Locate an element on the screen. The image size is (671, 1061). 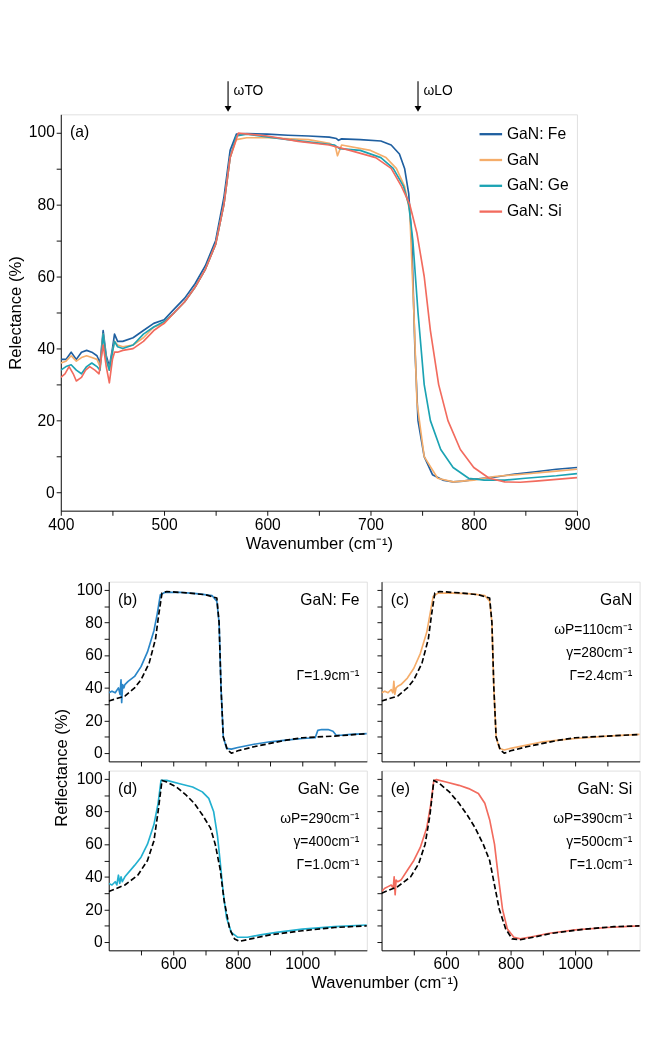
annotation: (d) is located at coordinates (127, 788).